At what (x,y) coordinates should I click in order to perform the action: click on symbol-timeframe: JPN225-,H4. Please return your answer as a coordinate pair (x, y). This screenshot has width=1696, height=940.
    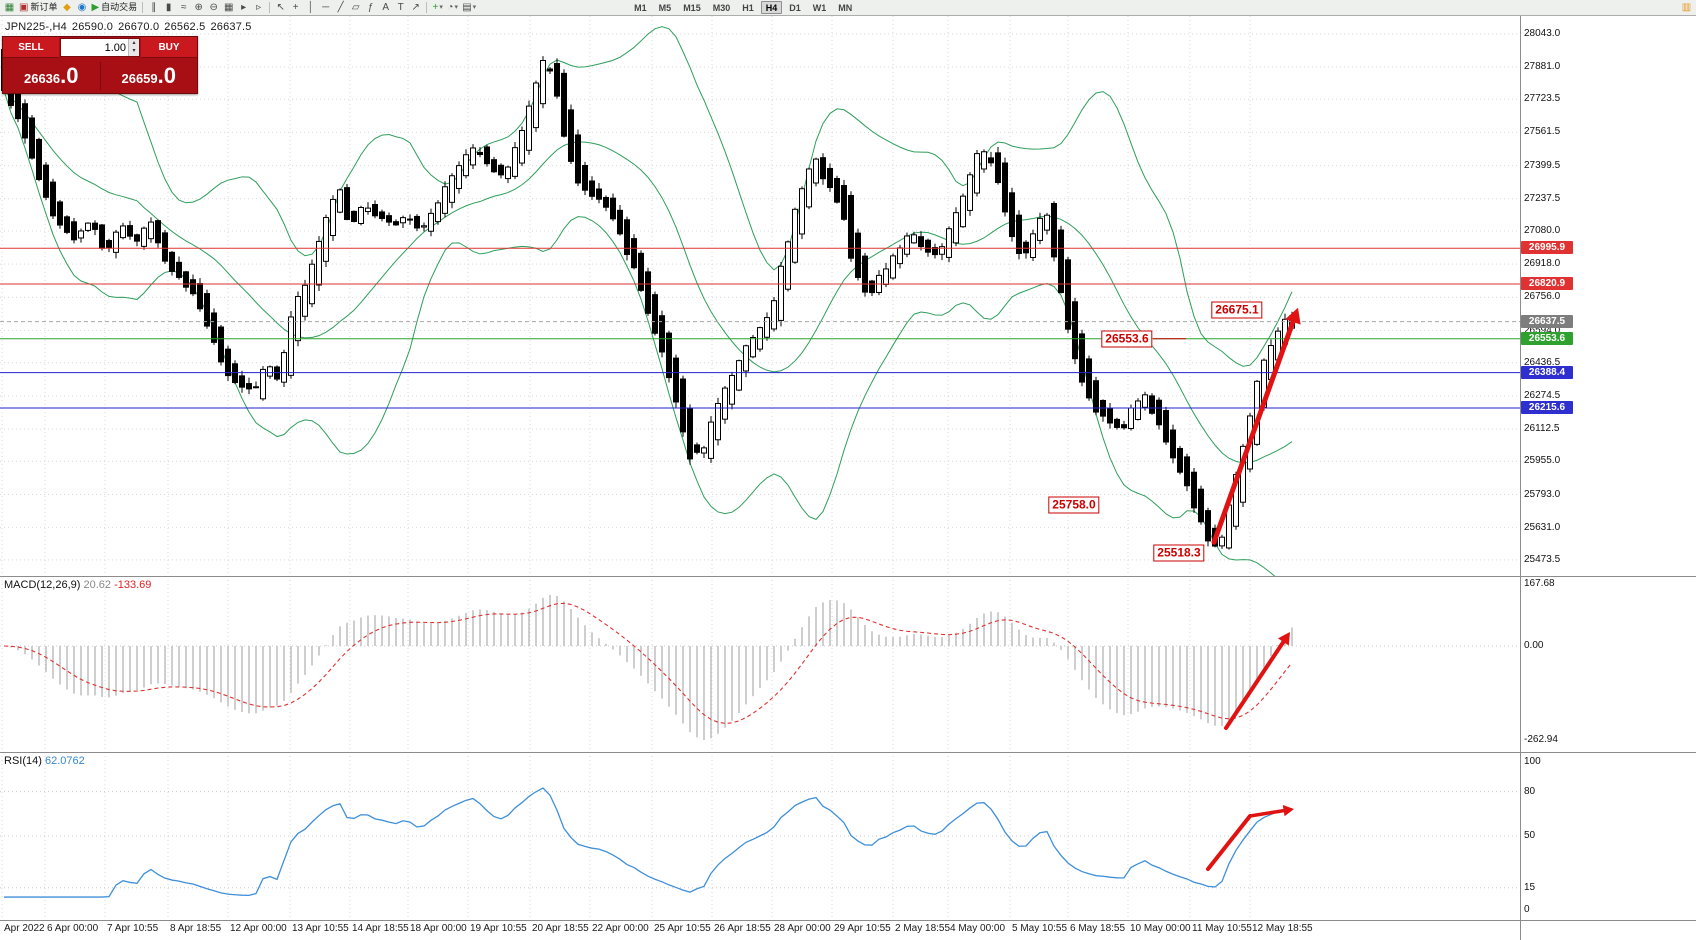
    Looking at the image, I should click on (36, 27).